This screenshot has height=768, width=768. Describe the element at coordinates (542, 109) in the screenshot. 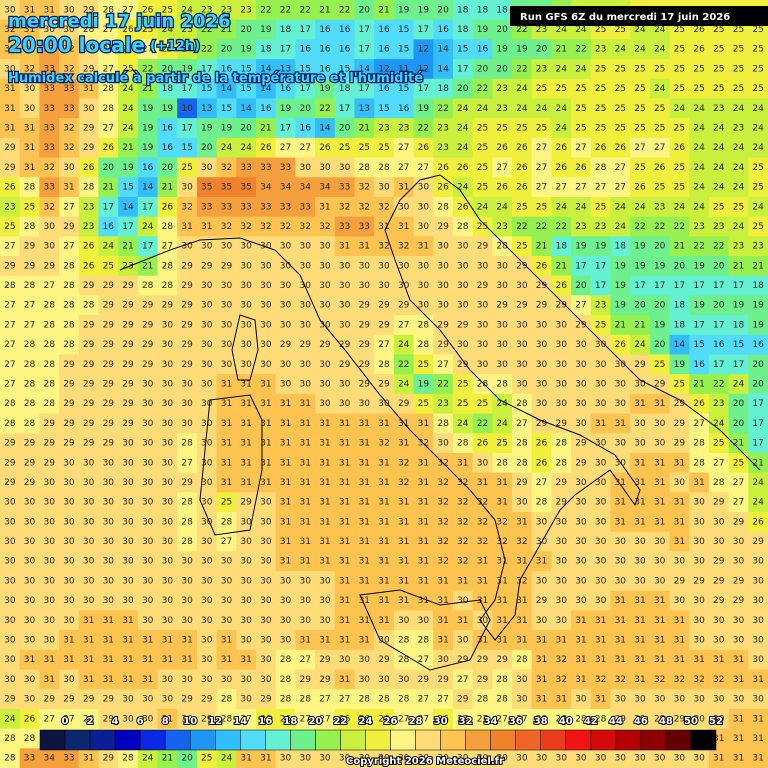

I see `cell-value: 24` at that location.